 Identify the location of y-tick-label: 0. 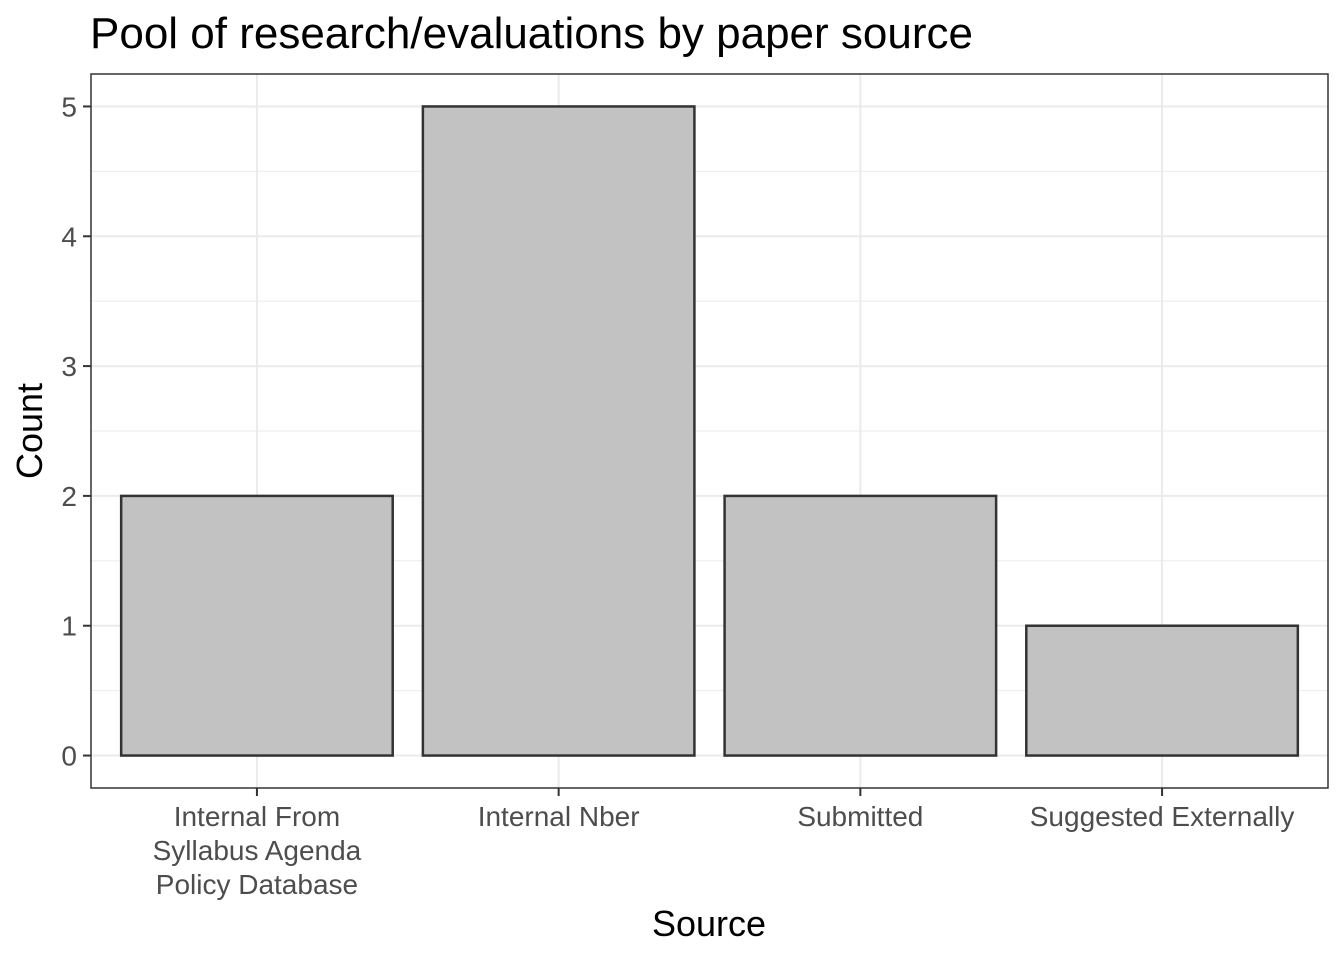
(69, 756).